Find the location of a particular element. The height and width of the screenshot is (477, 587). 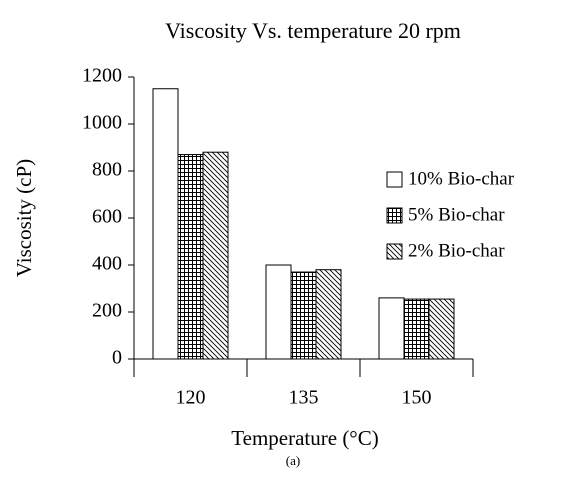

y-tick-label: 200 is located at coordinates (107, 311).